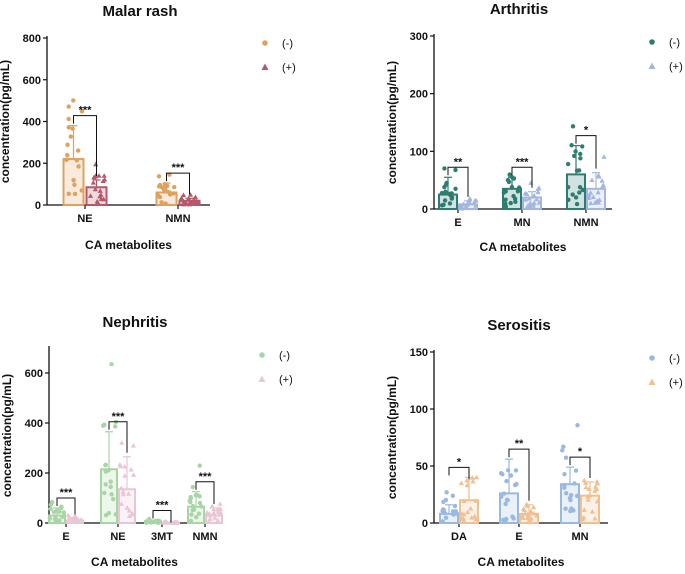 This screenshot has width=685, height=574. What do you see at coordinates (32, 123) in the screenshot?
I see `y-tick-label: 400` at bounding box center [32, 123].